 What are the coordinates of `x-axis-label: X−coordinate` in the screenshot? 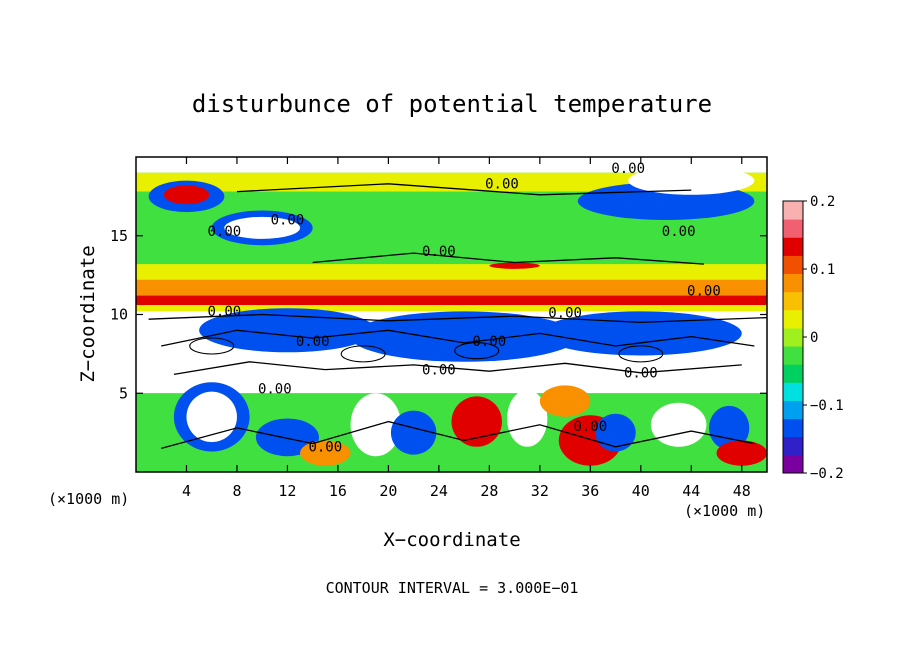 It's located at (451, 540).